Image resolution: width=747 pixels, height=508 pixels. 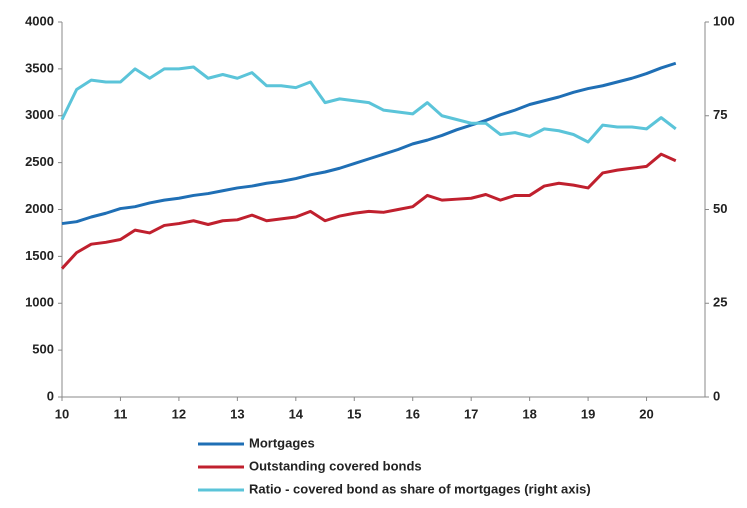 What do you see at coordinates (354, 413) in the screenshot?
I see `x-tick-label: 15` at bounding box center [354, 413].